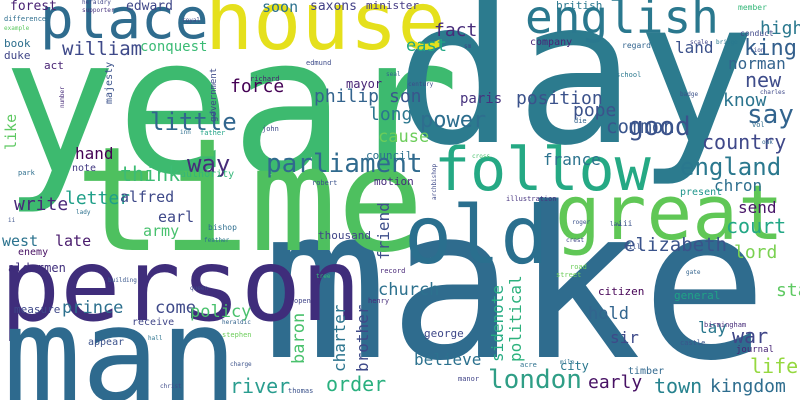 This screenshot has height=400, width=800. What do you see at coordinates (11, 131) in the screenshot?
I see `word-like: like` at bounding box center [11, 131].